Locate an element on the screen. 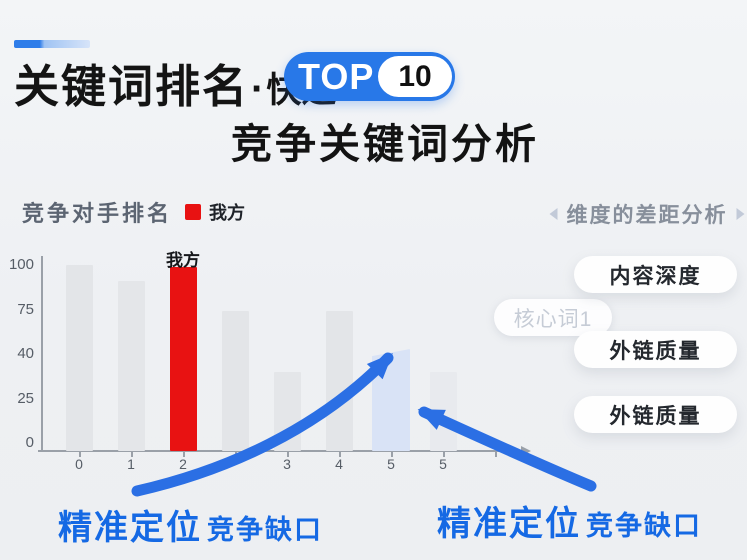 This screenshot has width=747, height=560. y-tick-label: 40 is located at coordinates (25, 353).